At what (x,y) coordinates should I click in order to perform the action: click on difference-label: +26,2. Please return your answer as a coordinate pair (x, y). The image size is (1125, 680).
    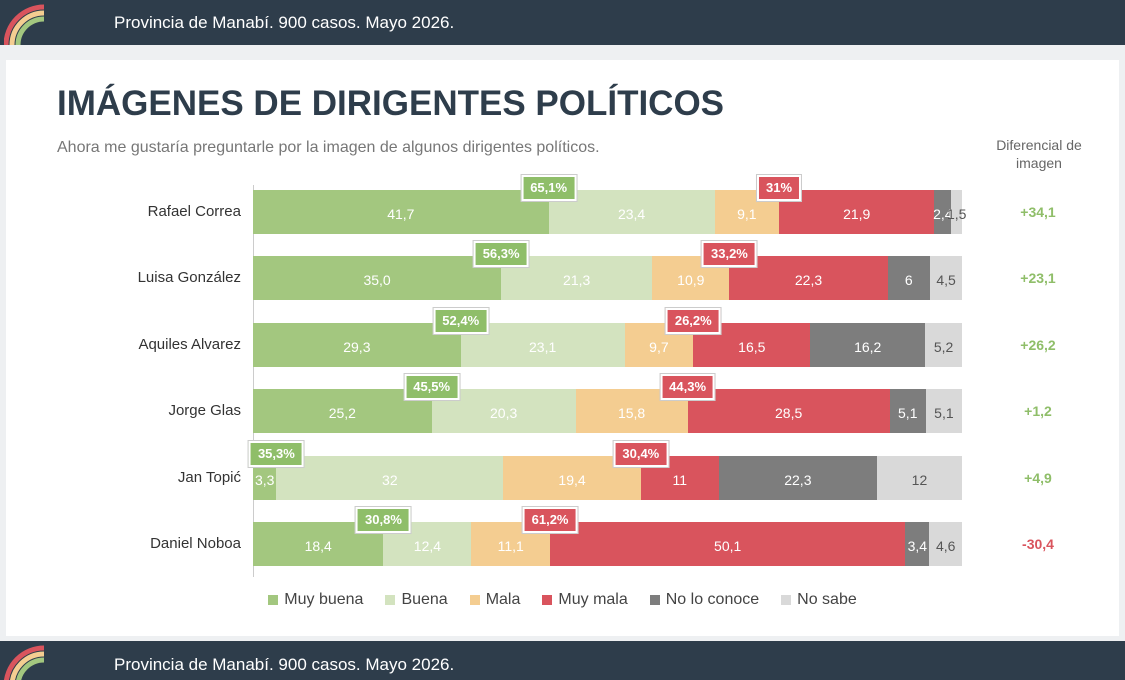
    Looking at the image, I should click on (1038, 344).